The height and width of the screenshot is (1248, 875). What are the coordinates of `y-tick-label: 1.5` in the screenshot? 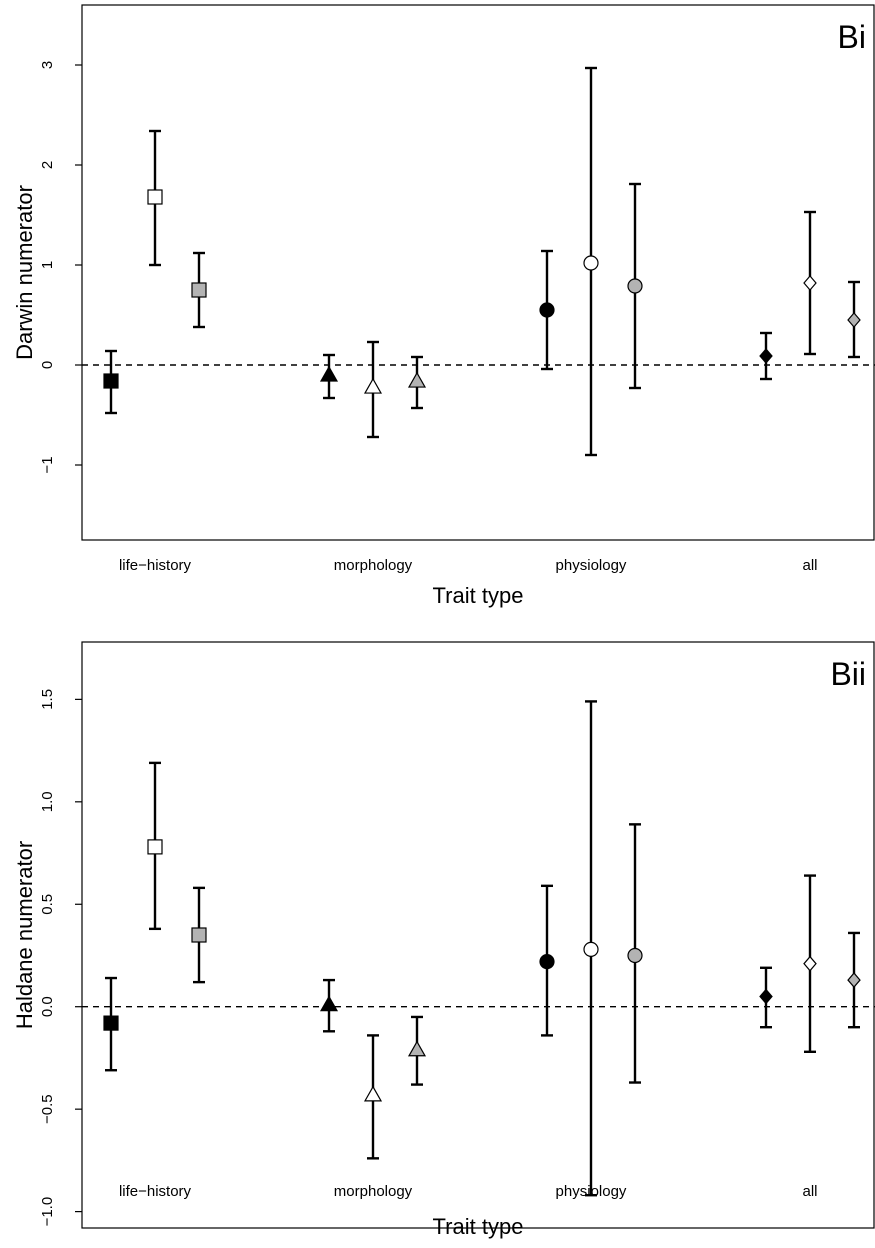 It's located at (47, 699).